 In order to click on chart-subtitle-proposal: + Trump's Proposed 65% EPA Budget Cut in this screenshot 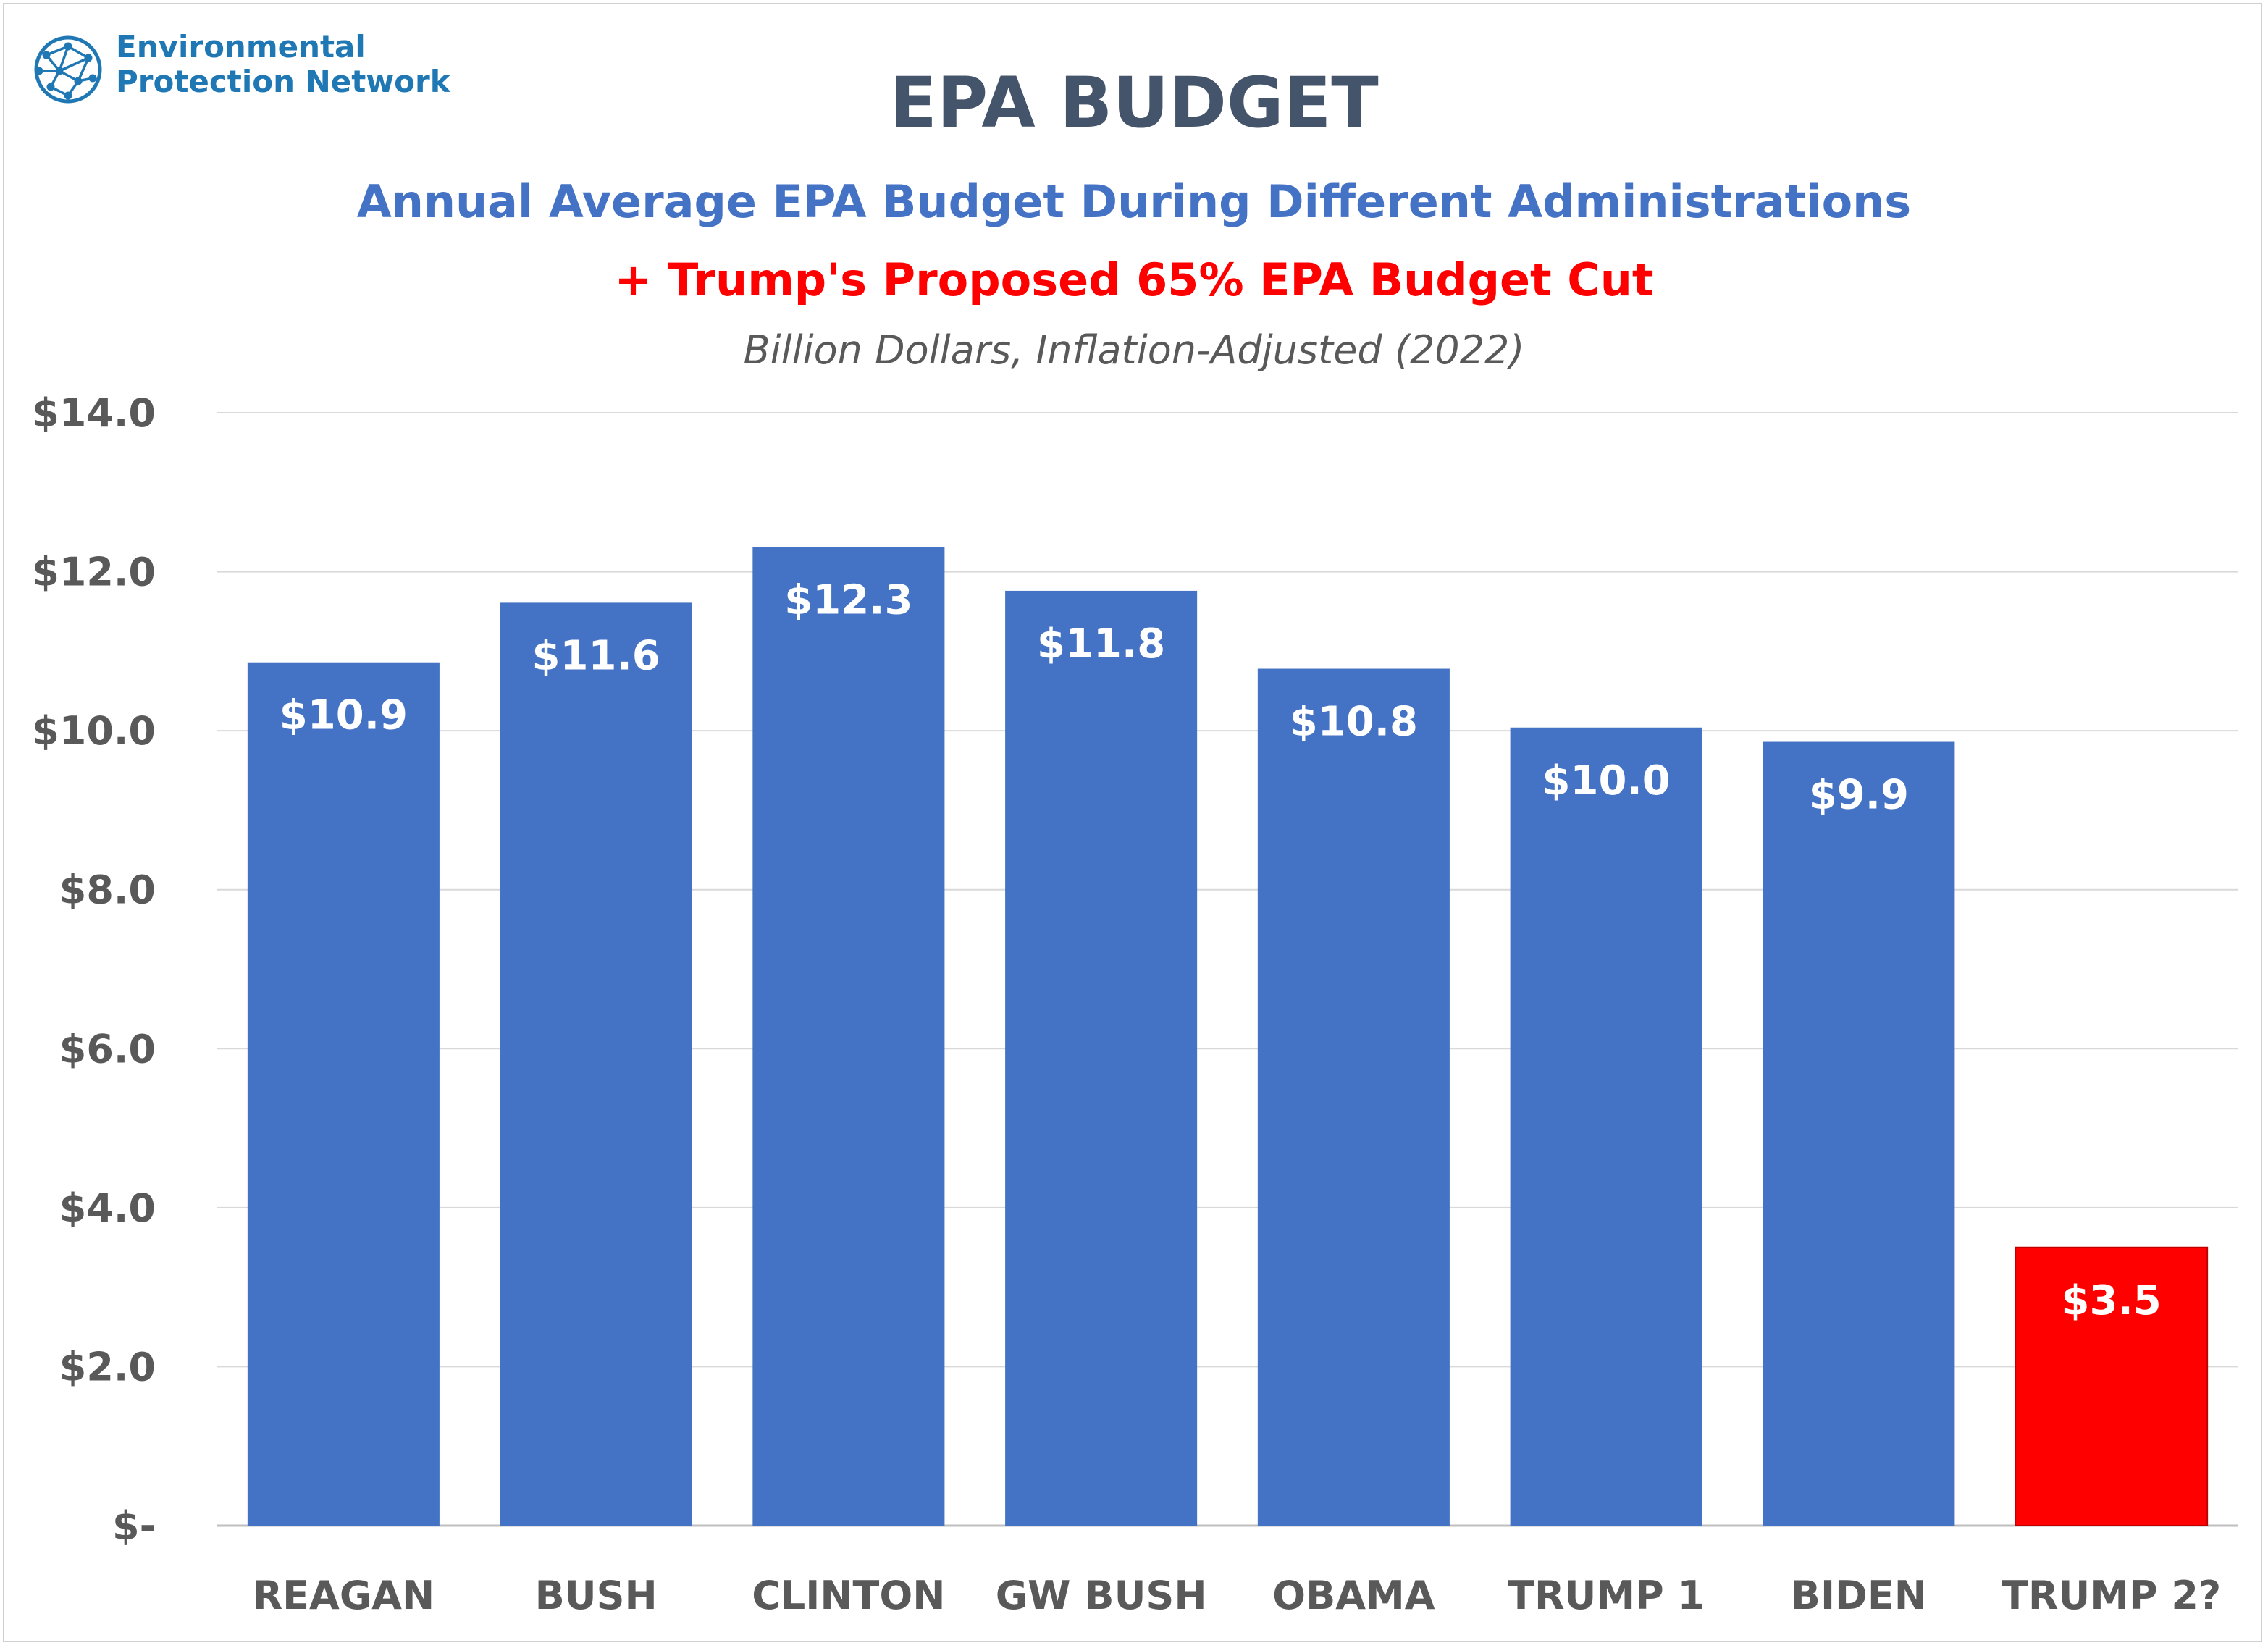, I will do `click(1134, 279)`.